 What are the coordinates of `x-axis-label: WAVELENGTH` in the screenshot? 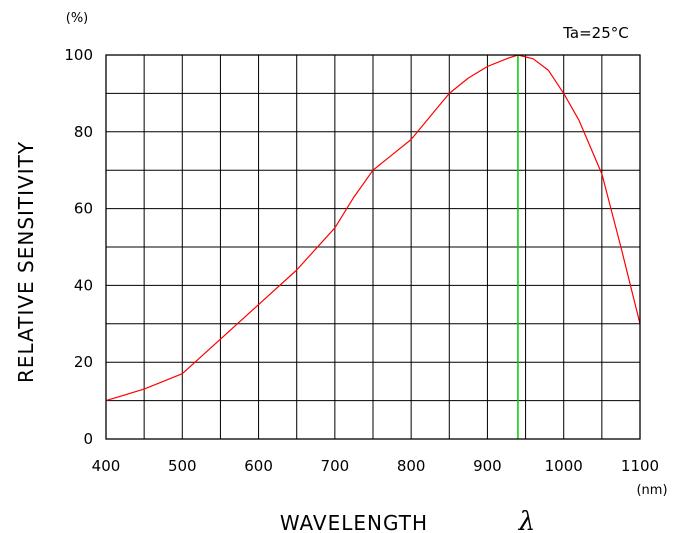 It's located at (354, 522).